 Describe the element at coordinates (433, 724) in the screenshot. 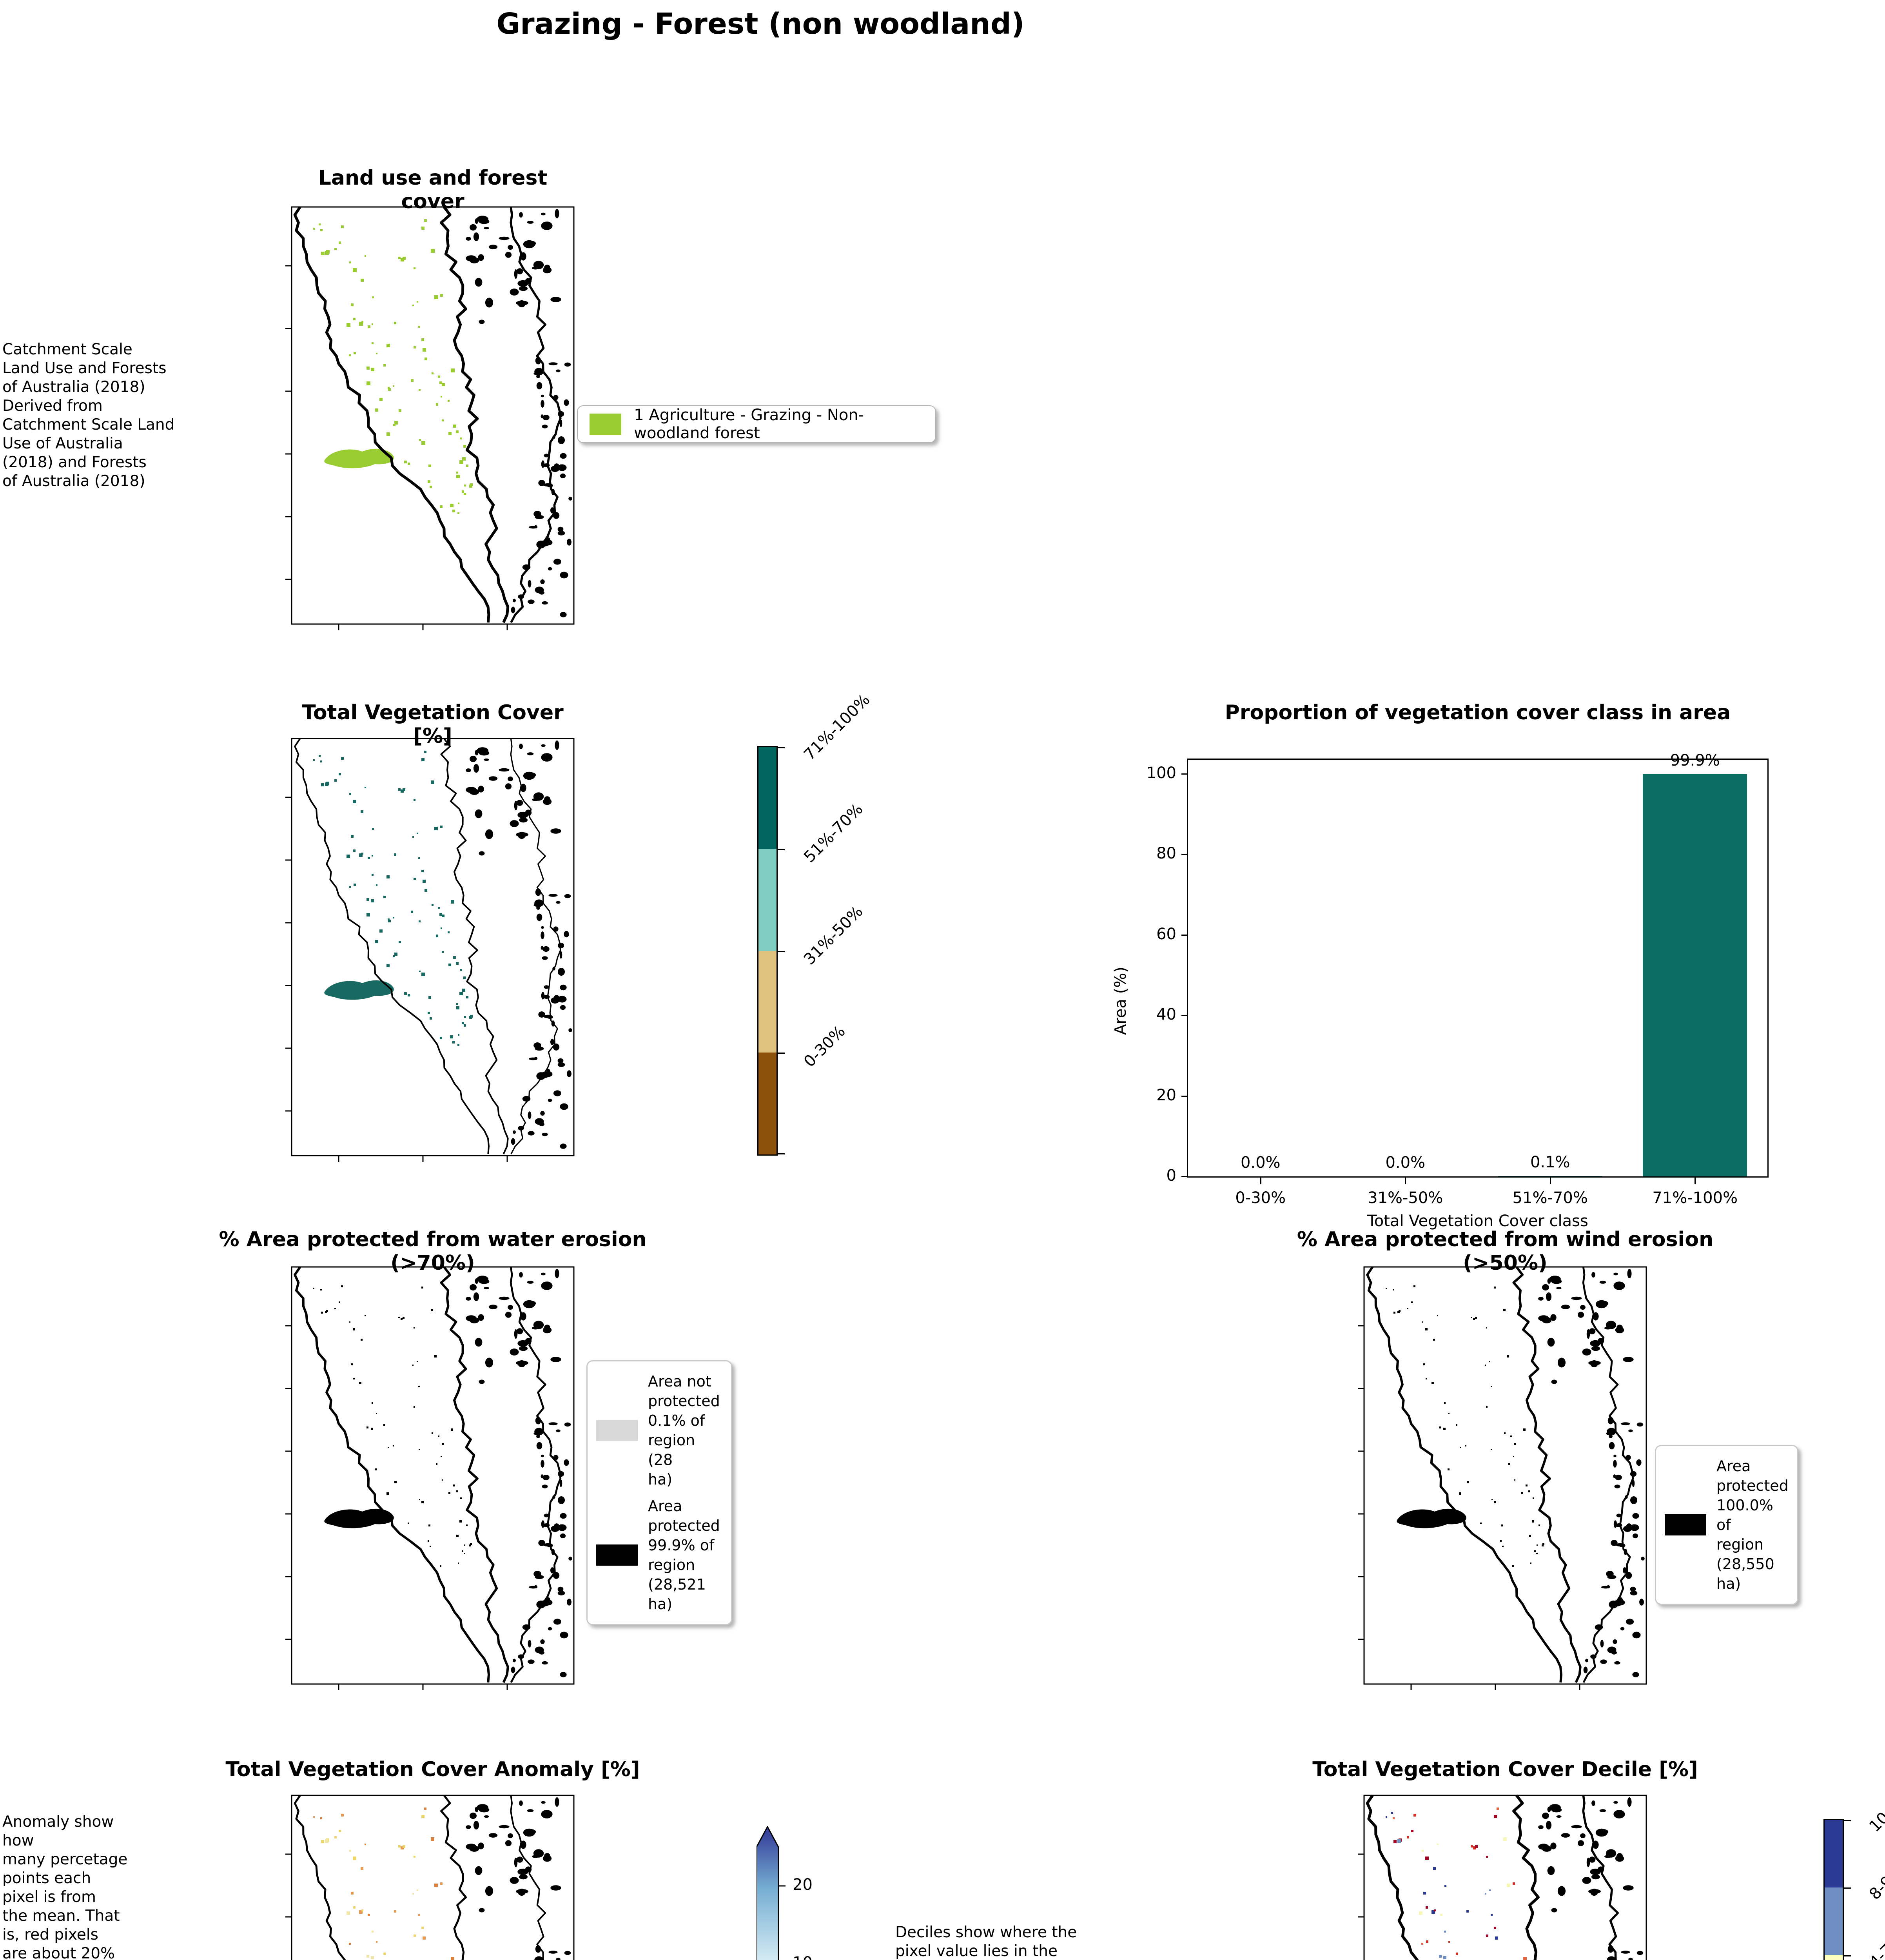

I see `vegcover-panel-title: Total Vegetation Cover [%]` at that location.